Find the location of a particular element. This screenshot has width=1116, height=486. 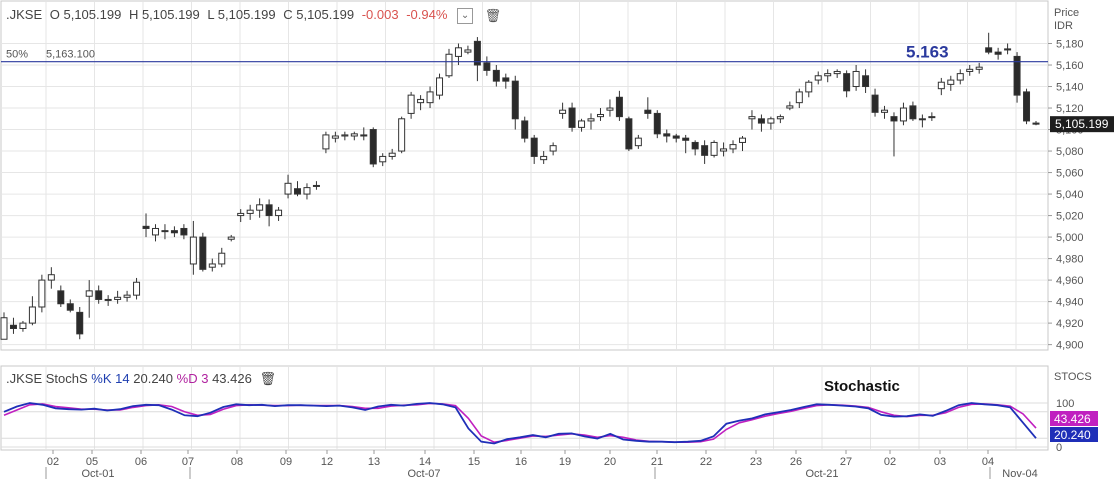

x-day-label: 22 is located at coordinates (706, 462).